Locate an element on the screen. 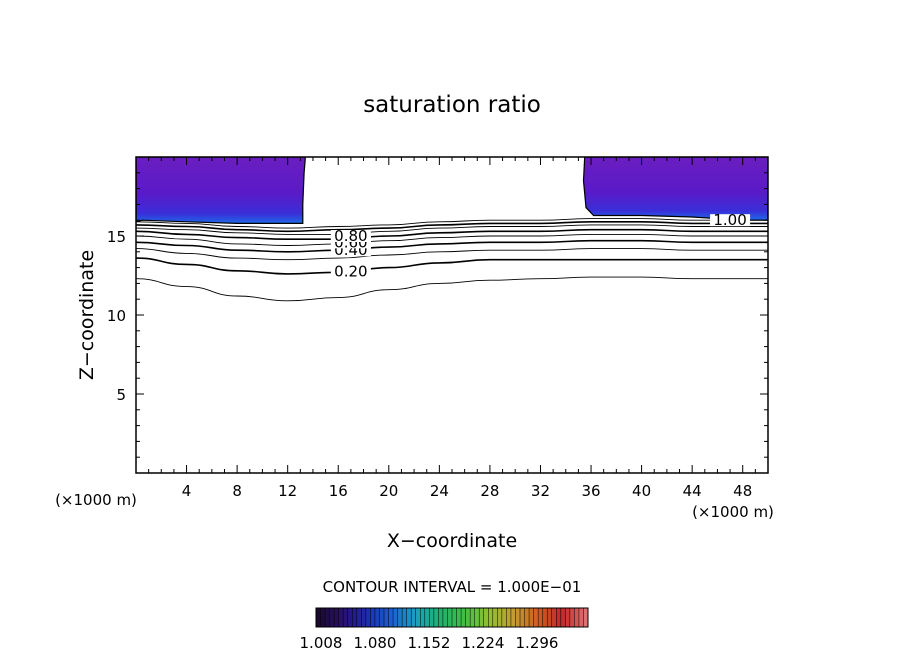 Image resolution: width=904 pixels, height=654 pixels. colorbar-tick-label: 1.296 is located at coordinates (537, 643).